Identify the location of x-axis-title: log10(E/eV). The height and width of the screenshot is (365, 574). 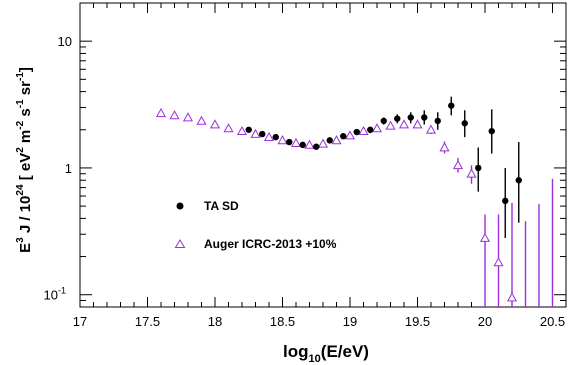
(326, 353).